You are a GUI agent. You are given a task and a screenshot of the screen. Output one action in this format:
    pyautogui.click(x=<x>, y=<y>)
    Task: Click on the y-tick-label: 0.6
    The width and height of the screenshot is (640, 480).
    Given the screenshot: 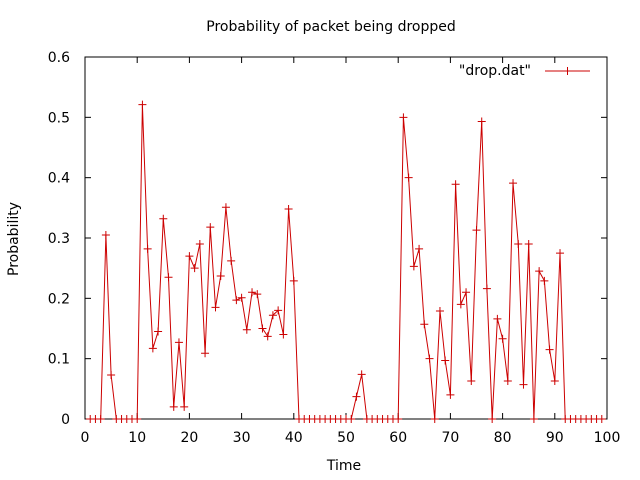 What is the action you would take?
    pyautogui.click(x=59, y=58)
    